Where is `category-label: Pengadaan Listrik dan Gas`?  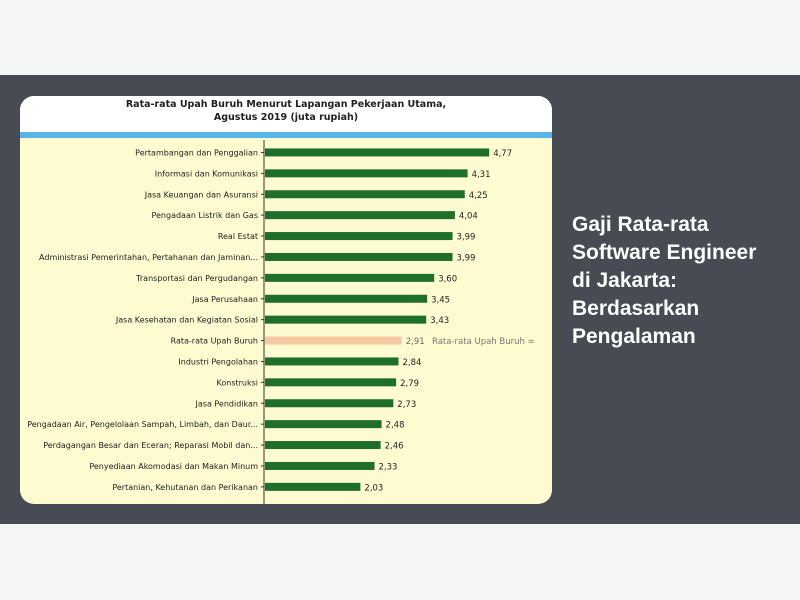 category-label: Pengadaan Listrik dan Gas is located at coordinates (204, 215).